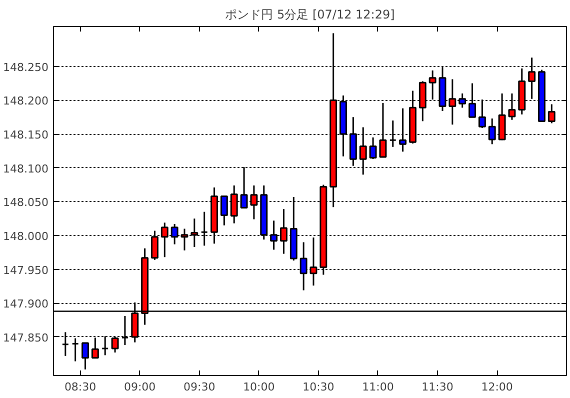 The height and width of the screenshot is (398, 570). What do you see at coordinates (26, 101) in the screenshot?
I see `y-tick-label: 148.200` at bounding box center [26, 101].